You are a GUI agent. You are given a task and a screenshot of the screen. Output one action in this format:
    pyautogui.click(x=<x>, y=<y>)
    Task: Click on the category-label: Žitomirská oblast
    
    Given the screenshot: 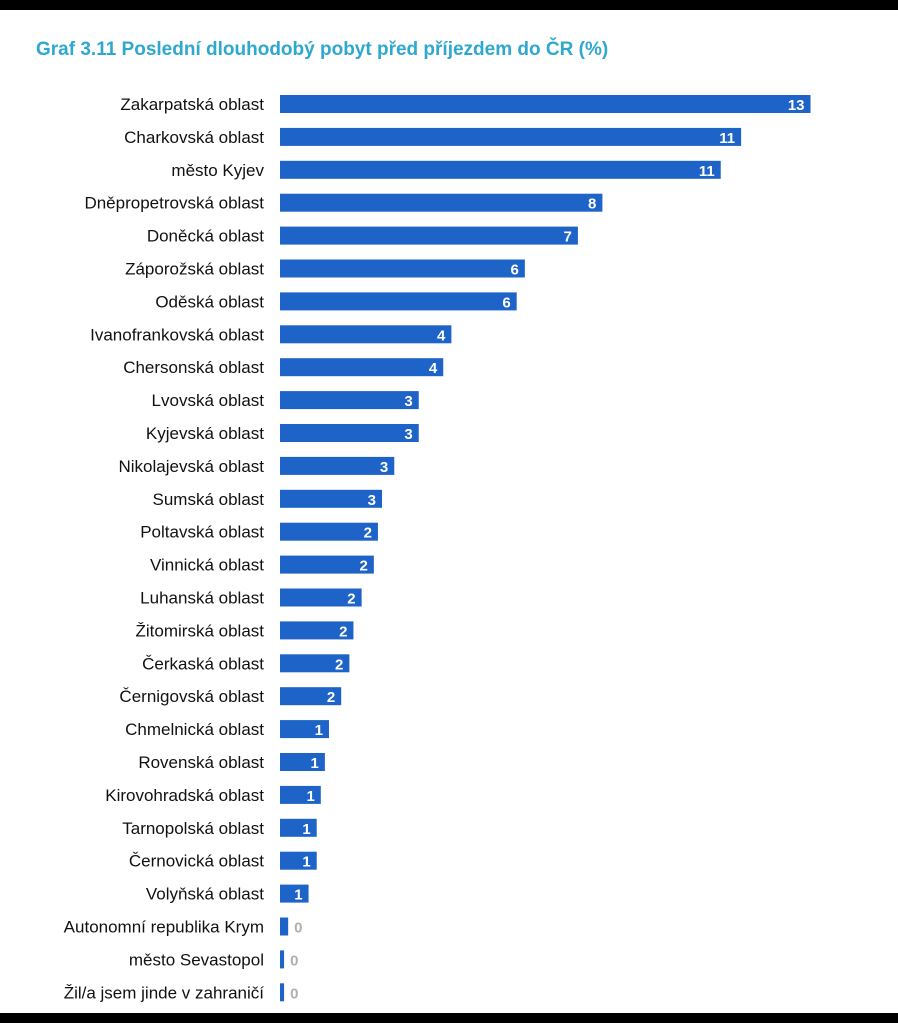 What is the action you would take?
    pyautogui.click(x=200, y=630)
    